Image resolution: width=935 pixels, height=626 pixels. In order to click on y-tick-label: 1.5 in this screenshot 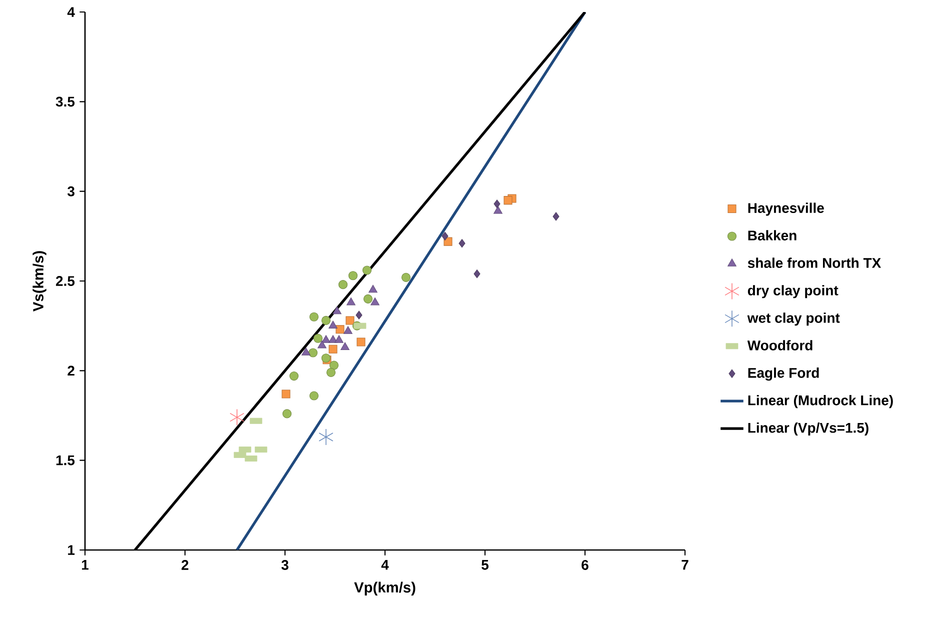, I will do `click(65, 460)`.